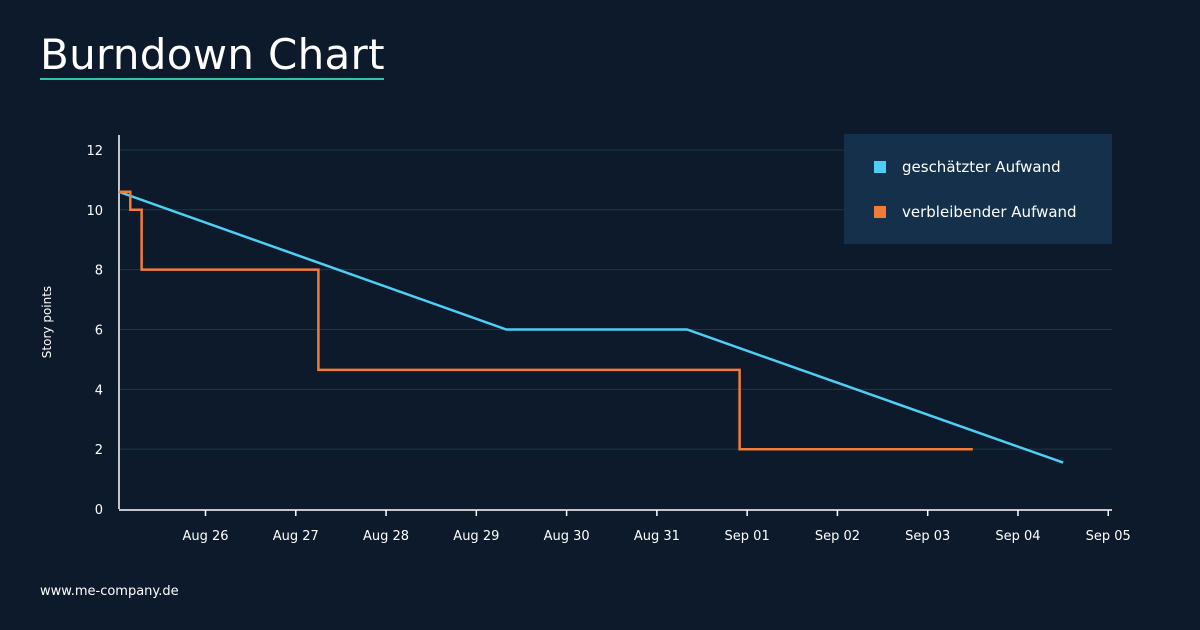  What do you see at coordinates (99, 390) in the screenshot?
I see `y-tick-label: 4` at bounding box center [99, 390].